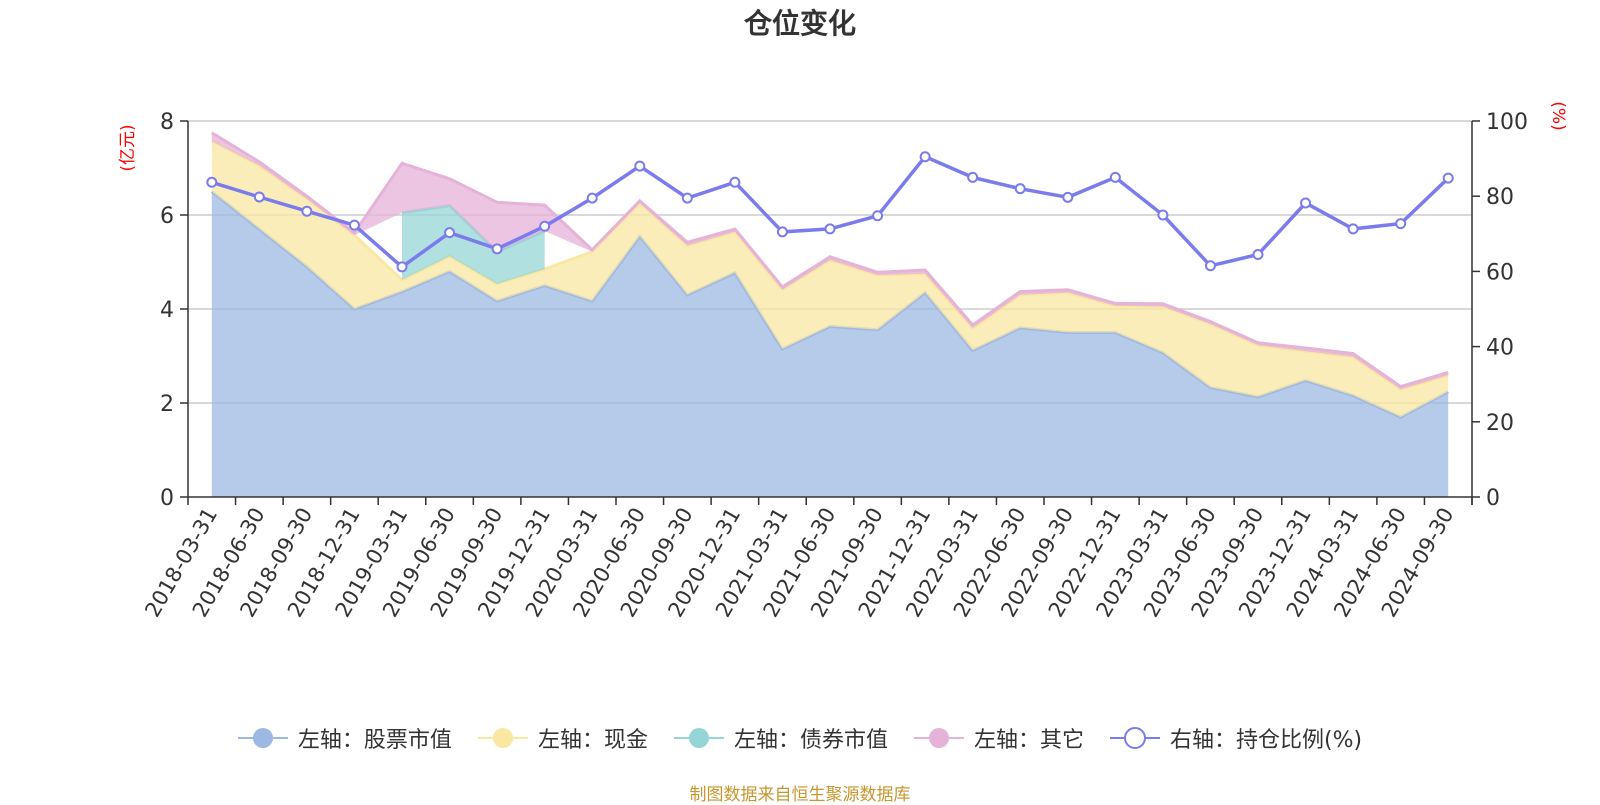  What do you see at coordinates (167, 122) in the screenshot?
I see `left-tick-label: 8` at bounding box center [167, 122].